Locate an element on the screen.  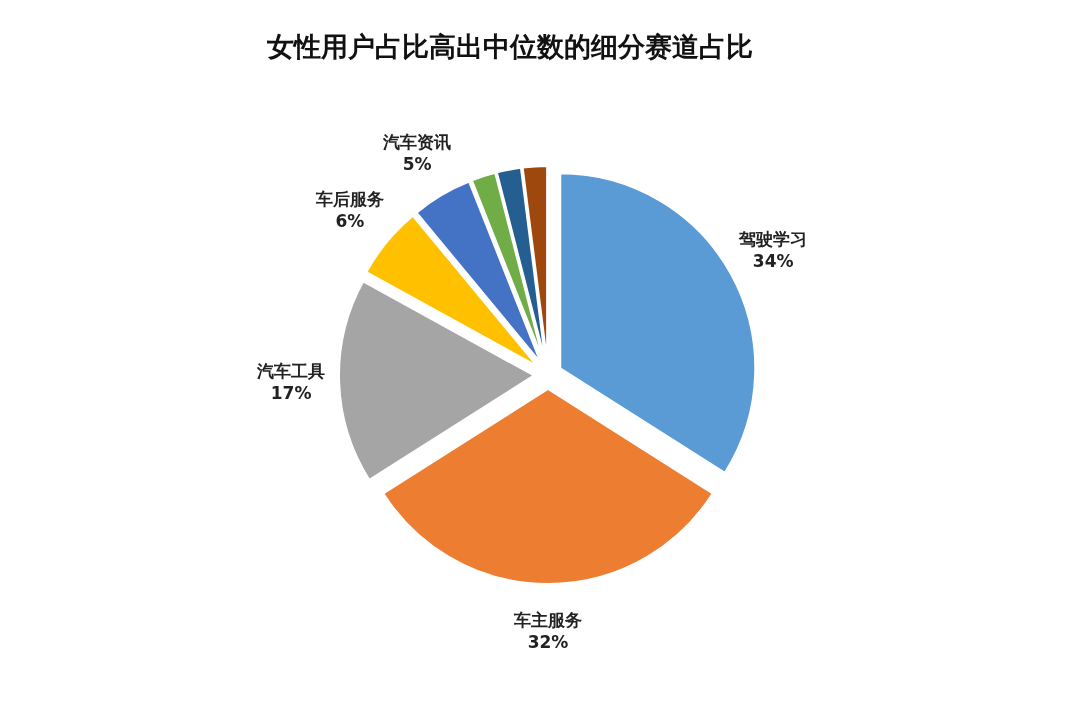
slice-label: 驾驶学习 is located at coordinates (773, 239).